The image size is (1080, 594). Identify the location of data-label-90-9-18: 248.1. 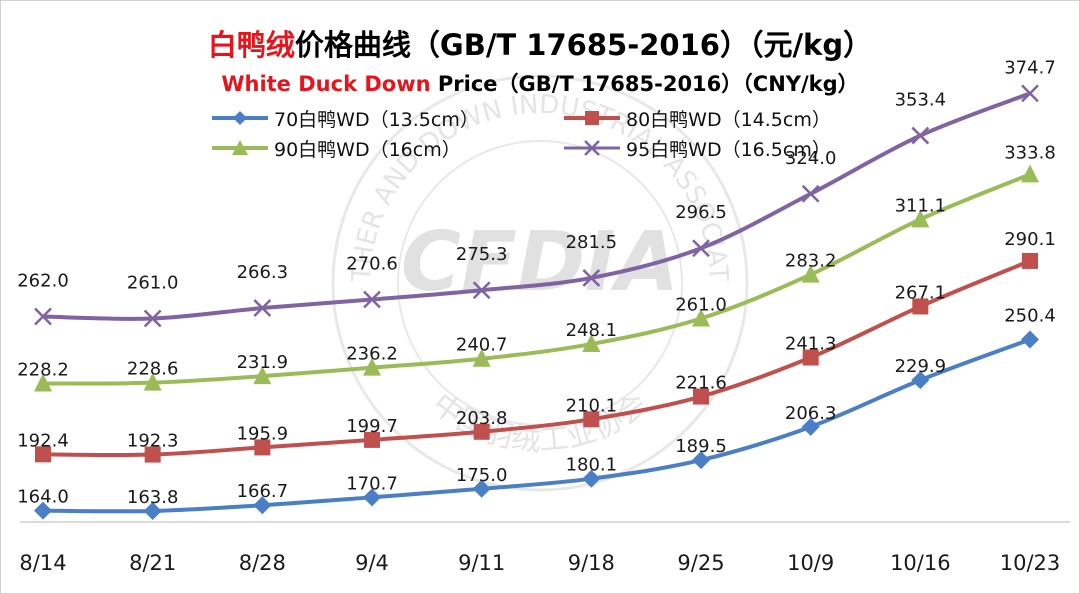
(592, 330).